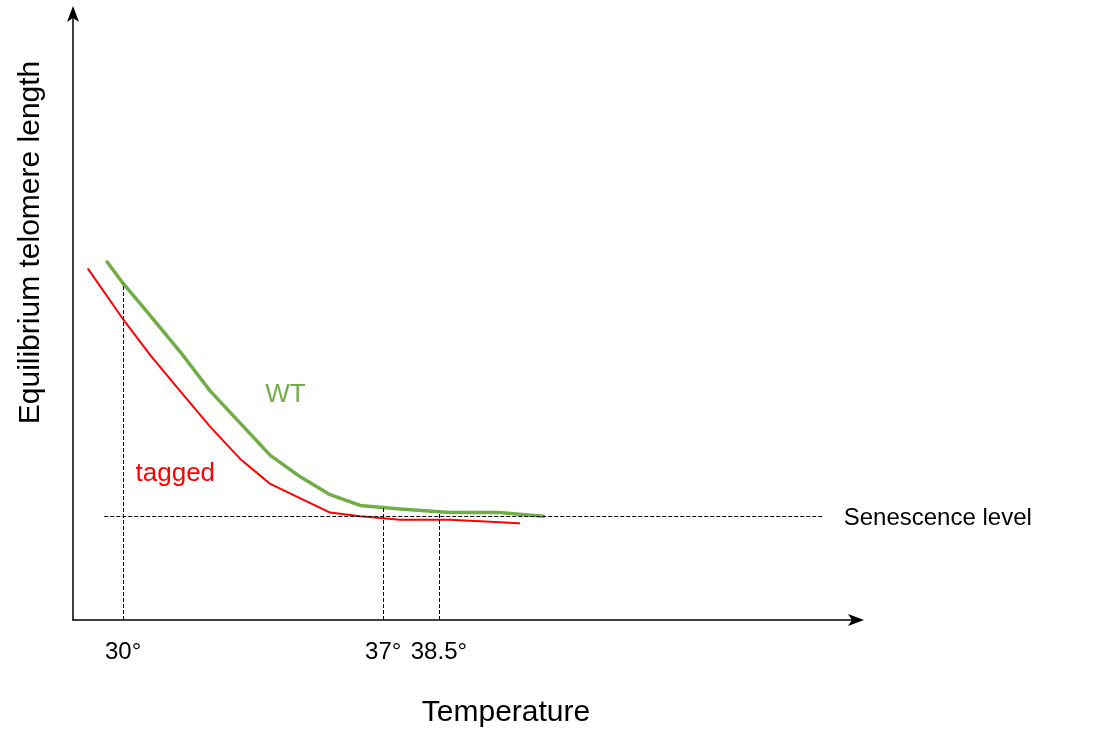 This screenshot has height=734, width=1104. What do you see at coordinates (506, 710) in the screenshot?
I see `x-axis-title: Temperature` at bounding box center [506, 710].